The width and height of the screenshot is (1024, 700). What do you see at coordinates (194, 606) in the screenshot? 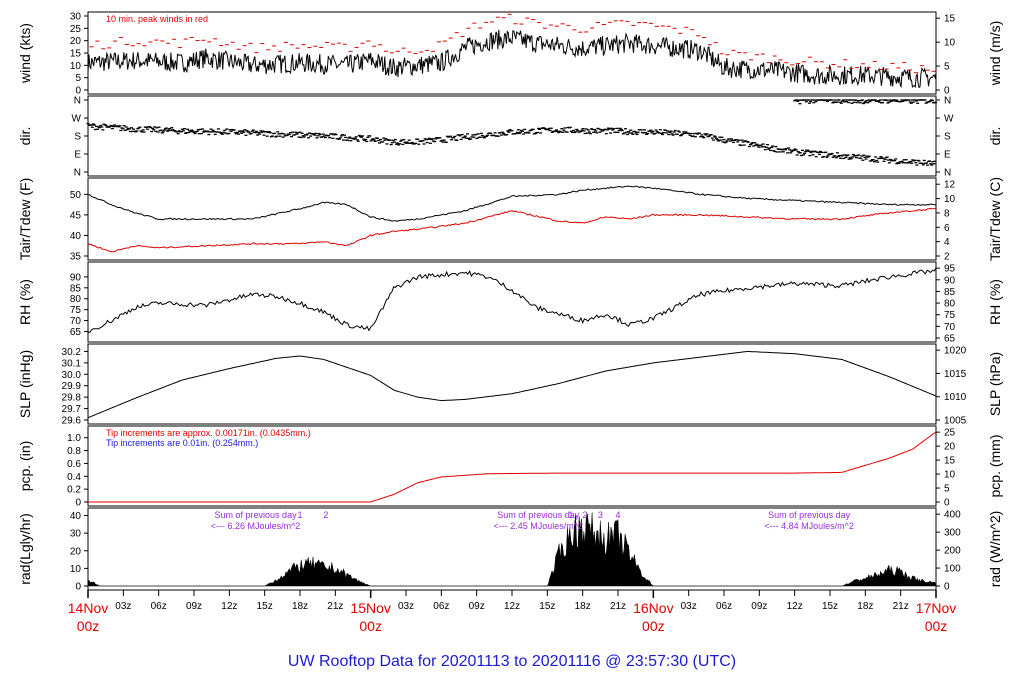
I see `x-tick-label: 09z` at bounding box center [194, 606].